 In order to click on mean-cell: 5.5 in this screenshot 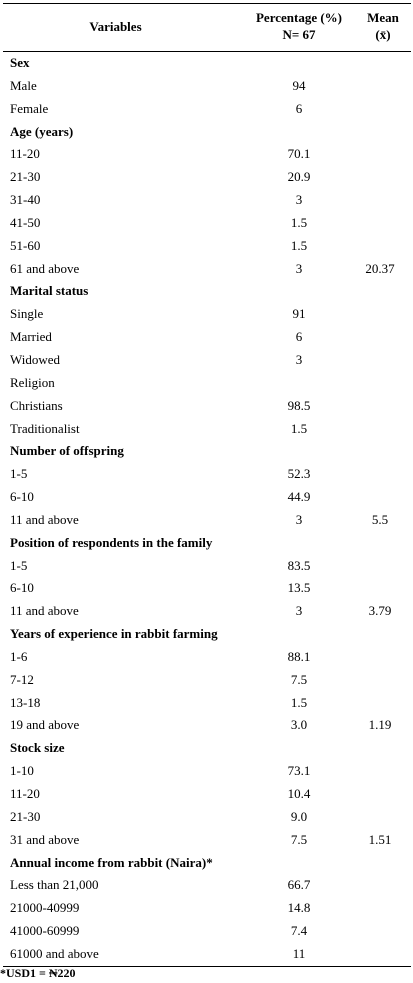, I will do `click(380, 519)`.